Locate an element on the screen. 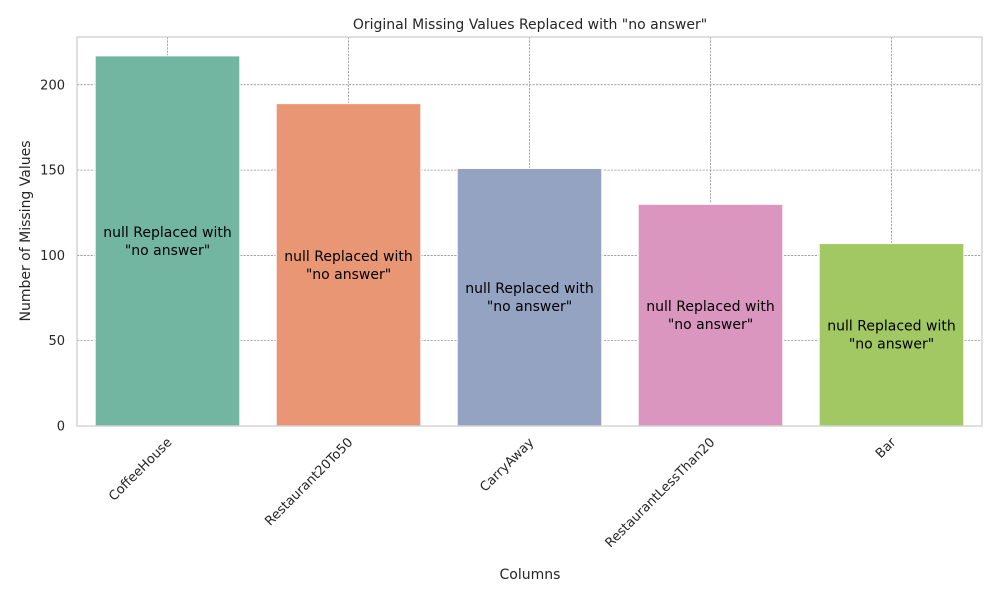  bar-restaurantlessthan20 is located at coordinates (710, 315).